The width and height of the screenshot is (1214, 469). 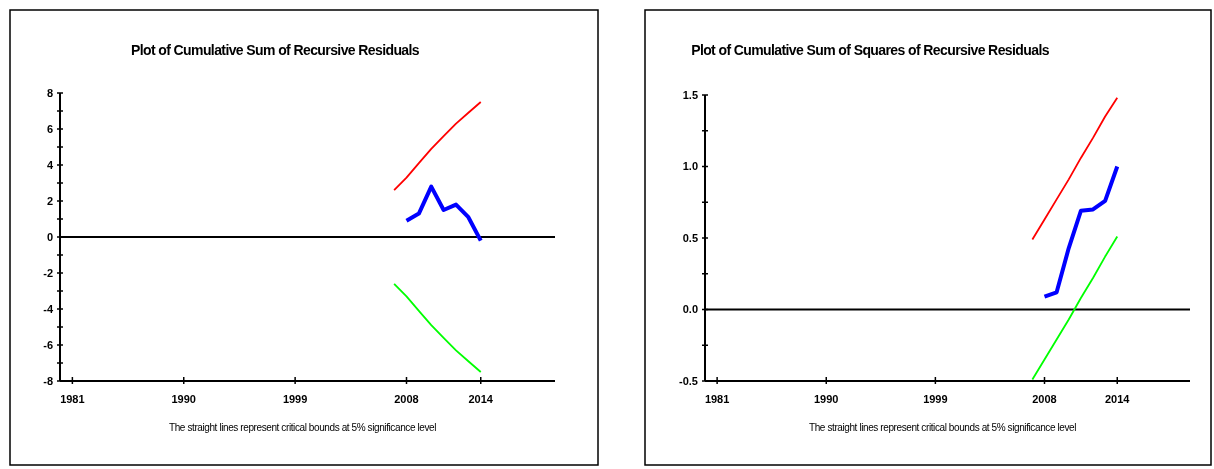 I want to click on y-tick-label: 6, so click(x=49, y=128).